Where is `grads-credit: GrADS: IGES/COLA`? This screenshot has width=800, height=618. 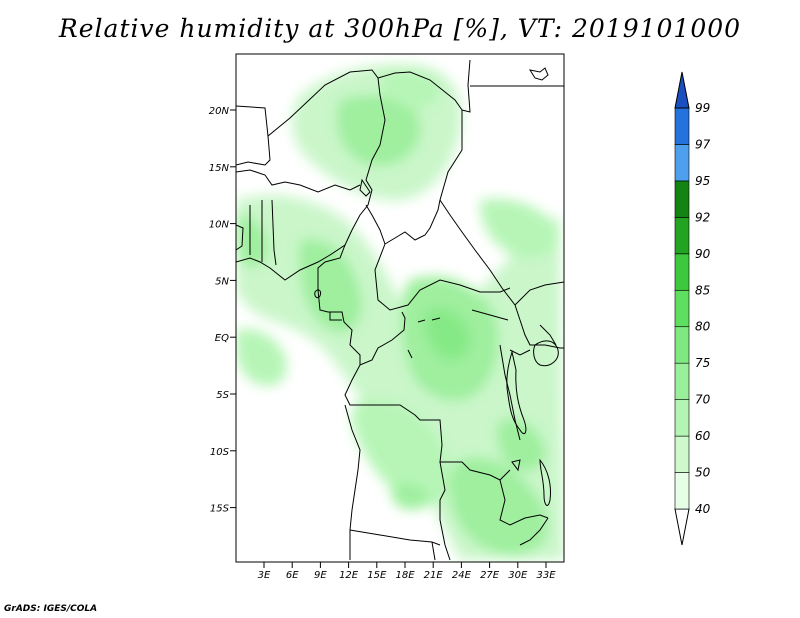
grads-credit: GrADS: IGES/COLA is located at coordinates (51, 609).